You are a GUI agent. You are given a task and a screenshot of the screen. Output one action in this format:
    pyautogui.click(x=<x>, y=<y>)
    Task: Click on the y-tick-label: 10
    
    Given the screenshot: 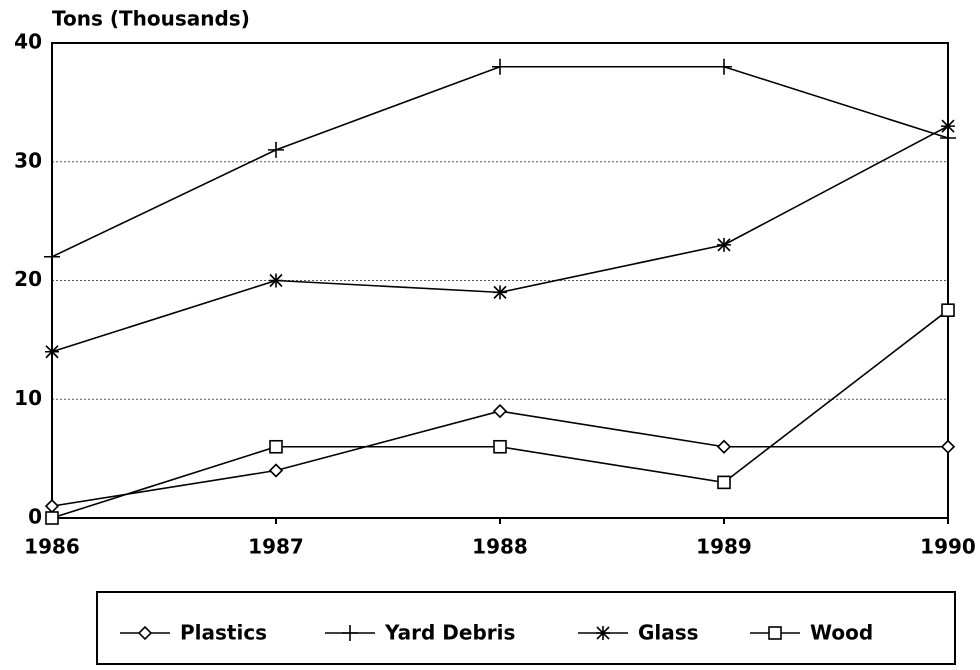 What is the action you would take?
    pyautogui.click(x=28, y=398)
    